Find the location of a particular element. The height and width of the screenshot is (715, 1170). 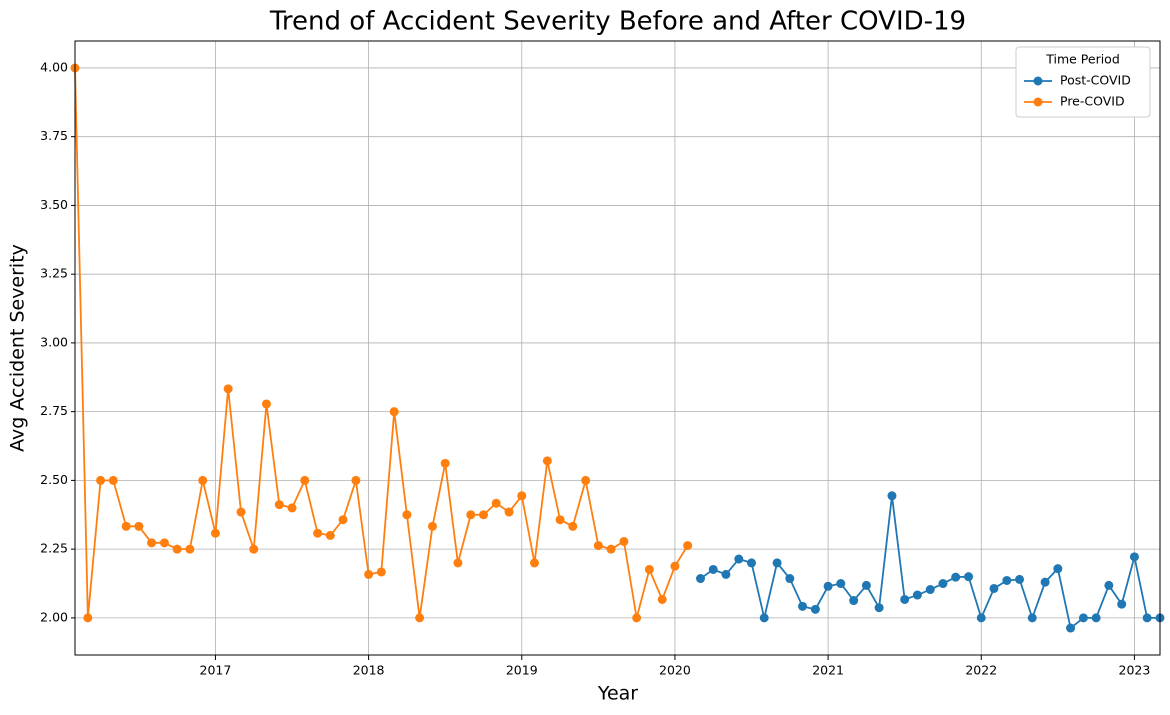

y-tick-label: 4.00 is located at coordinates (54, 66).